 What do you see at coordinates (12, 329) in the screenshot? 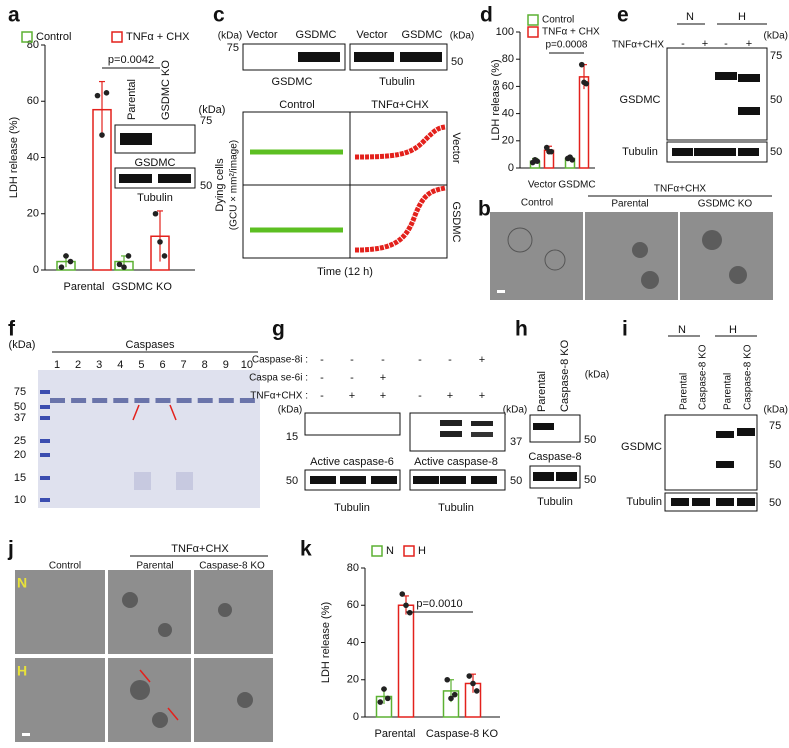
I see `label: f` at bounding box center [12, 329].